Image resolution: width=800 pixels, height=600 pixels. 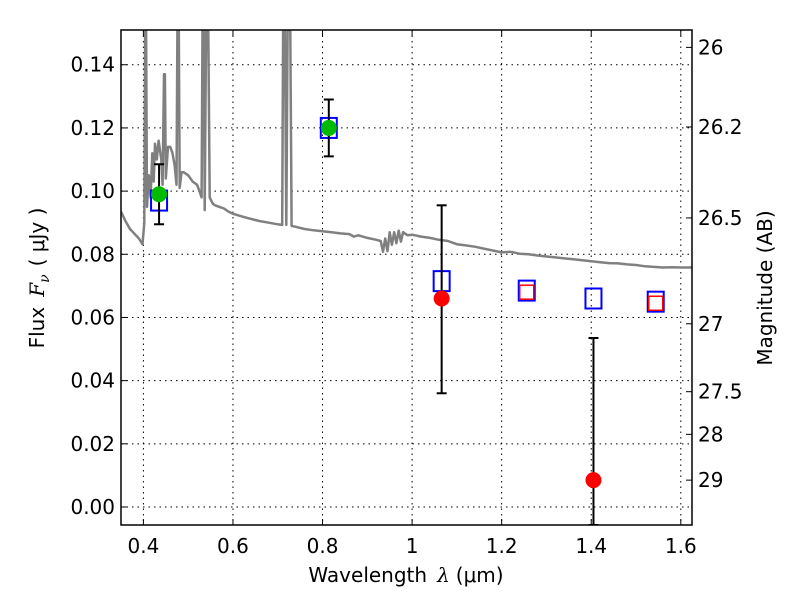 What do you see at coordinates (720, 392) in the screenshot?
I see `y2-tick-label: 27.5` at bounding box center [720, 392].